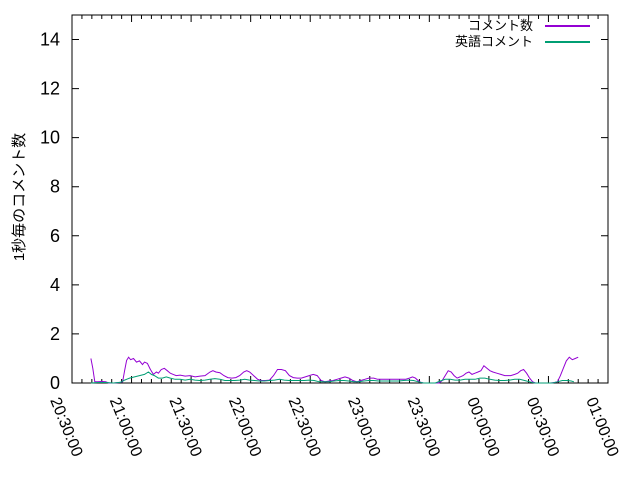 This screenshot has height=480, width=640. What do you see at coordinates (363, 427) in the screenshot?
I see `x-tick-label: 23:00:00` at bounding box center [363, 427].